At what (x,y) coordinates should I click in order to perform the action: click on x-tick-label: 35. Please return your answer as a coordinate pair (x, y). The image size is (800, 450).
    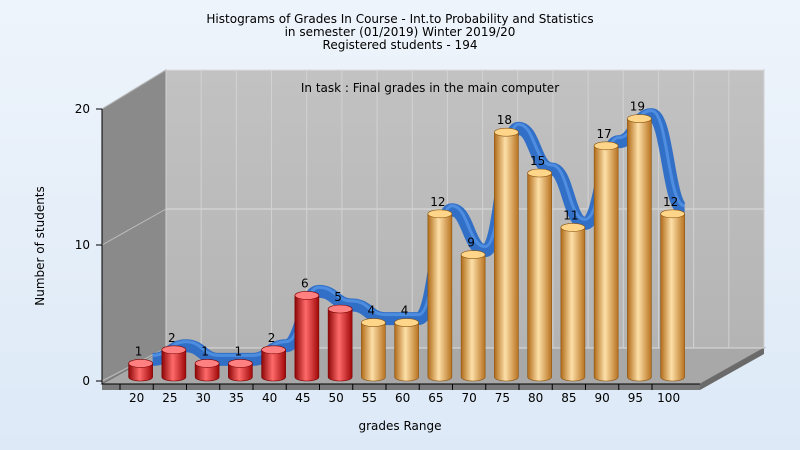
    Looking at the image, I should click on (236, 398).